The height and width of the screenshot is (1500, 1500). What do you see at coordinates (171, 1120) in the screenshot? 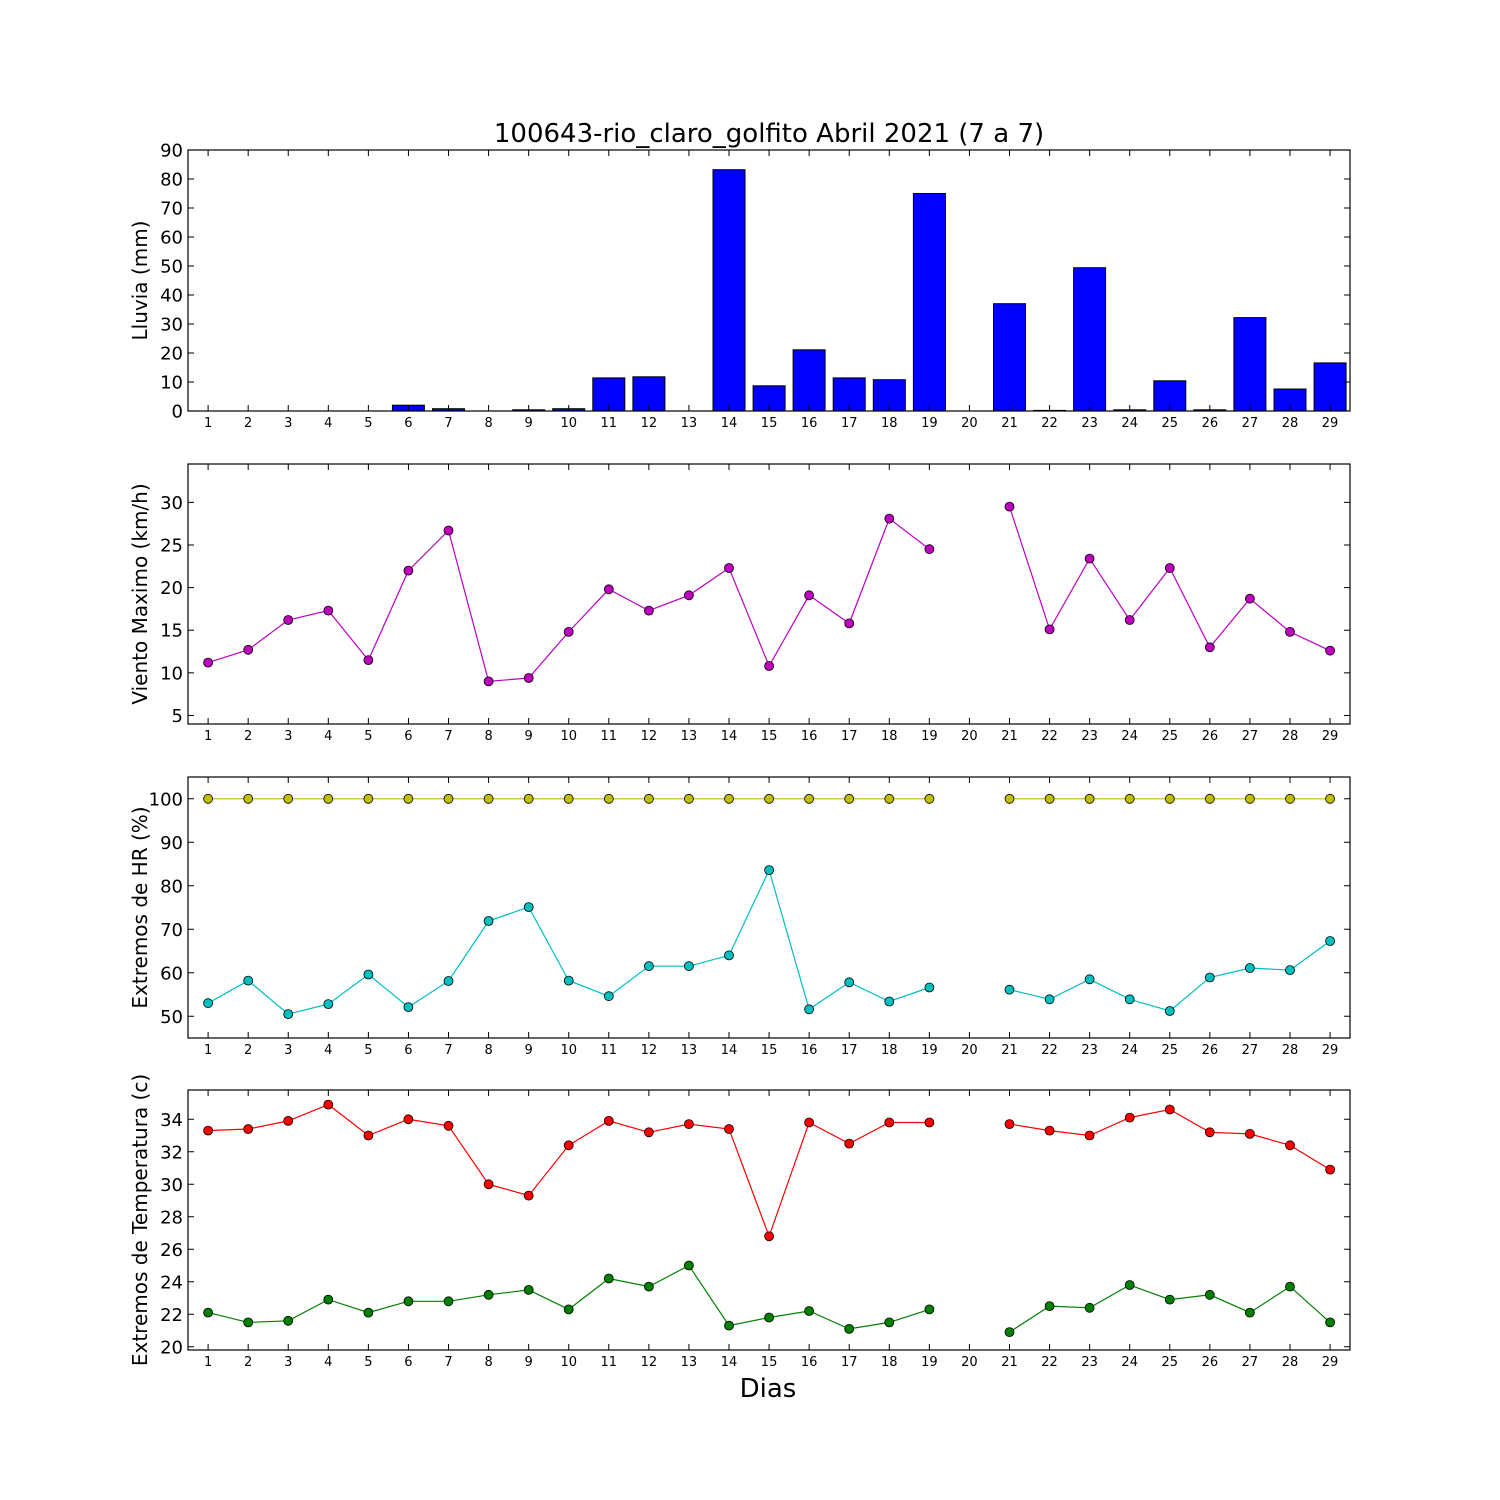
I see `y-tick-label: 34` at bounding box center [171, 1120].